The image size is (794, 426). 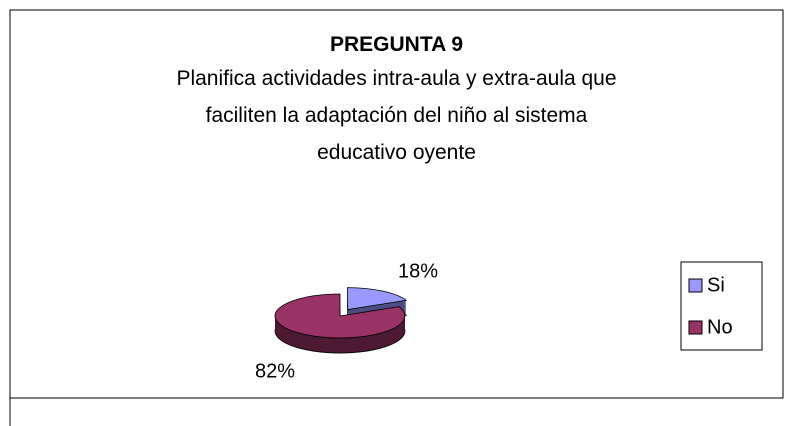 What do you see at coordinates (721, 306) in the screenshot?
I see `legend-box` at bounding box center [721, 306].